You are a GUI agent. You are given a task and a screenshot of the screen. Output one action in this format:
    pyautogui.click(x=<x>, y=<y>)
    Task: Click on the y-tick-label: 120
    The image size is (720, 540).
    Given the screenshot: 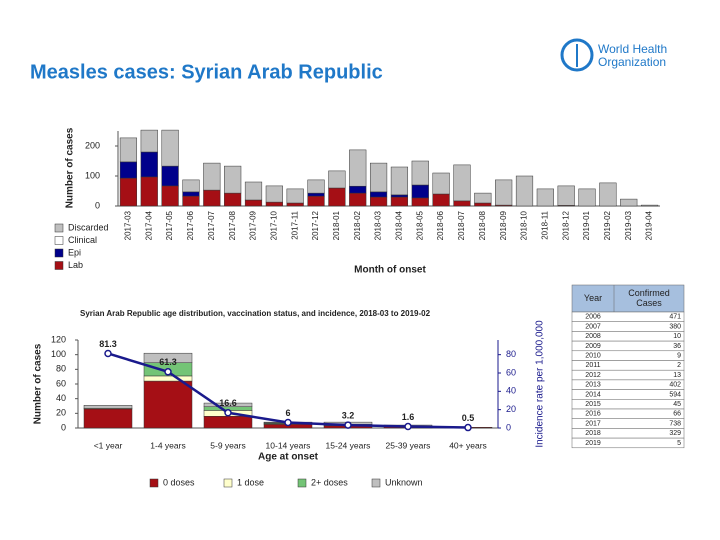 What is the action you would take?
    pyautogui.click(x=58, y=339)
    